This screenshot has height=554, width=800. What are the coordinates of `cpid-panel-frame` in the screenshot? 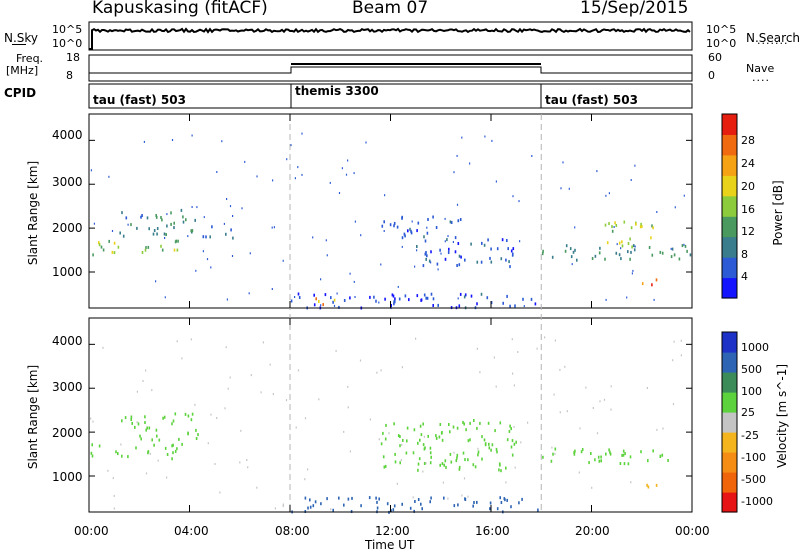 It's located at (390, 96).